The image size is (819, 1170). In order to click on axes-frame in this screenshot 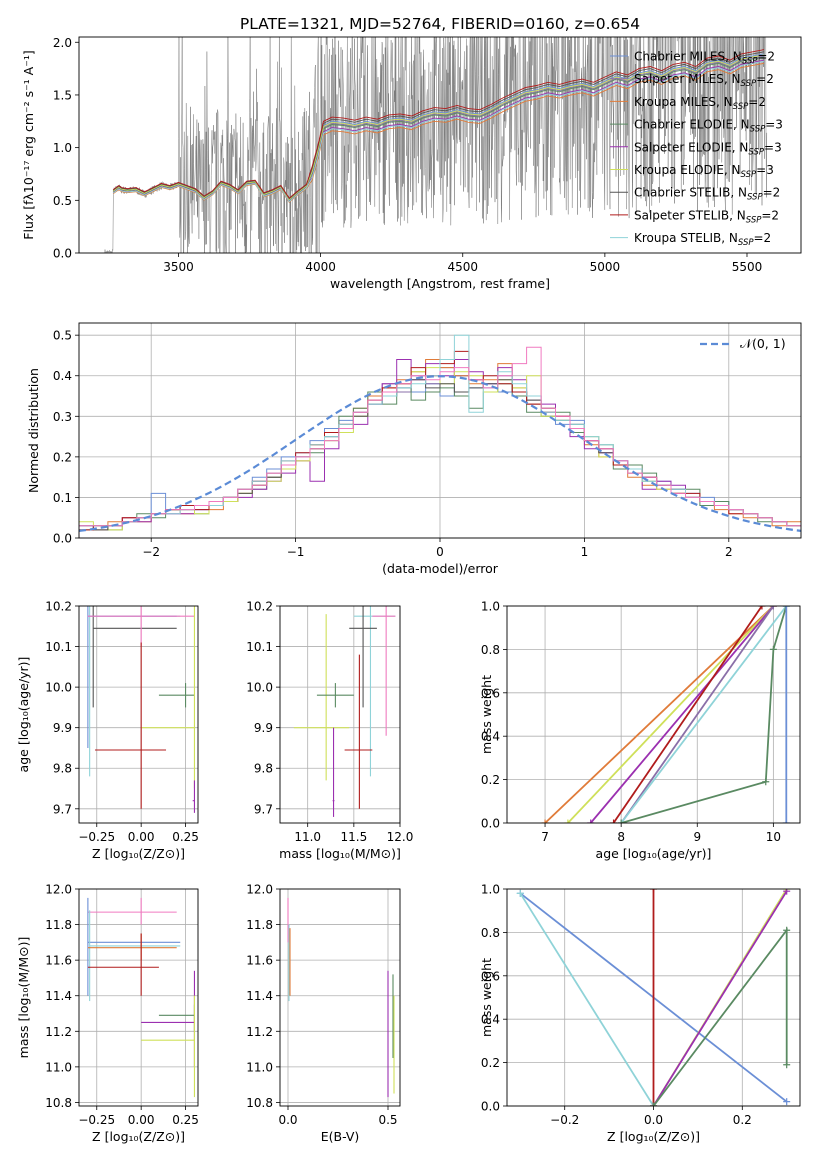, I will do `click(138, 714)`.